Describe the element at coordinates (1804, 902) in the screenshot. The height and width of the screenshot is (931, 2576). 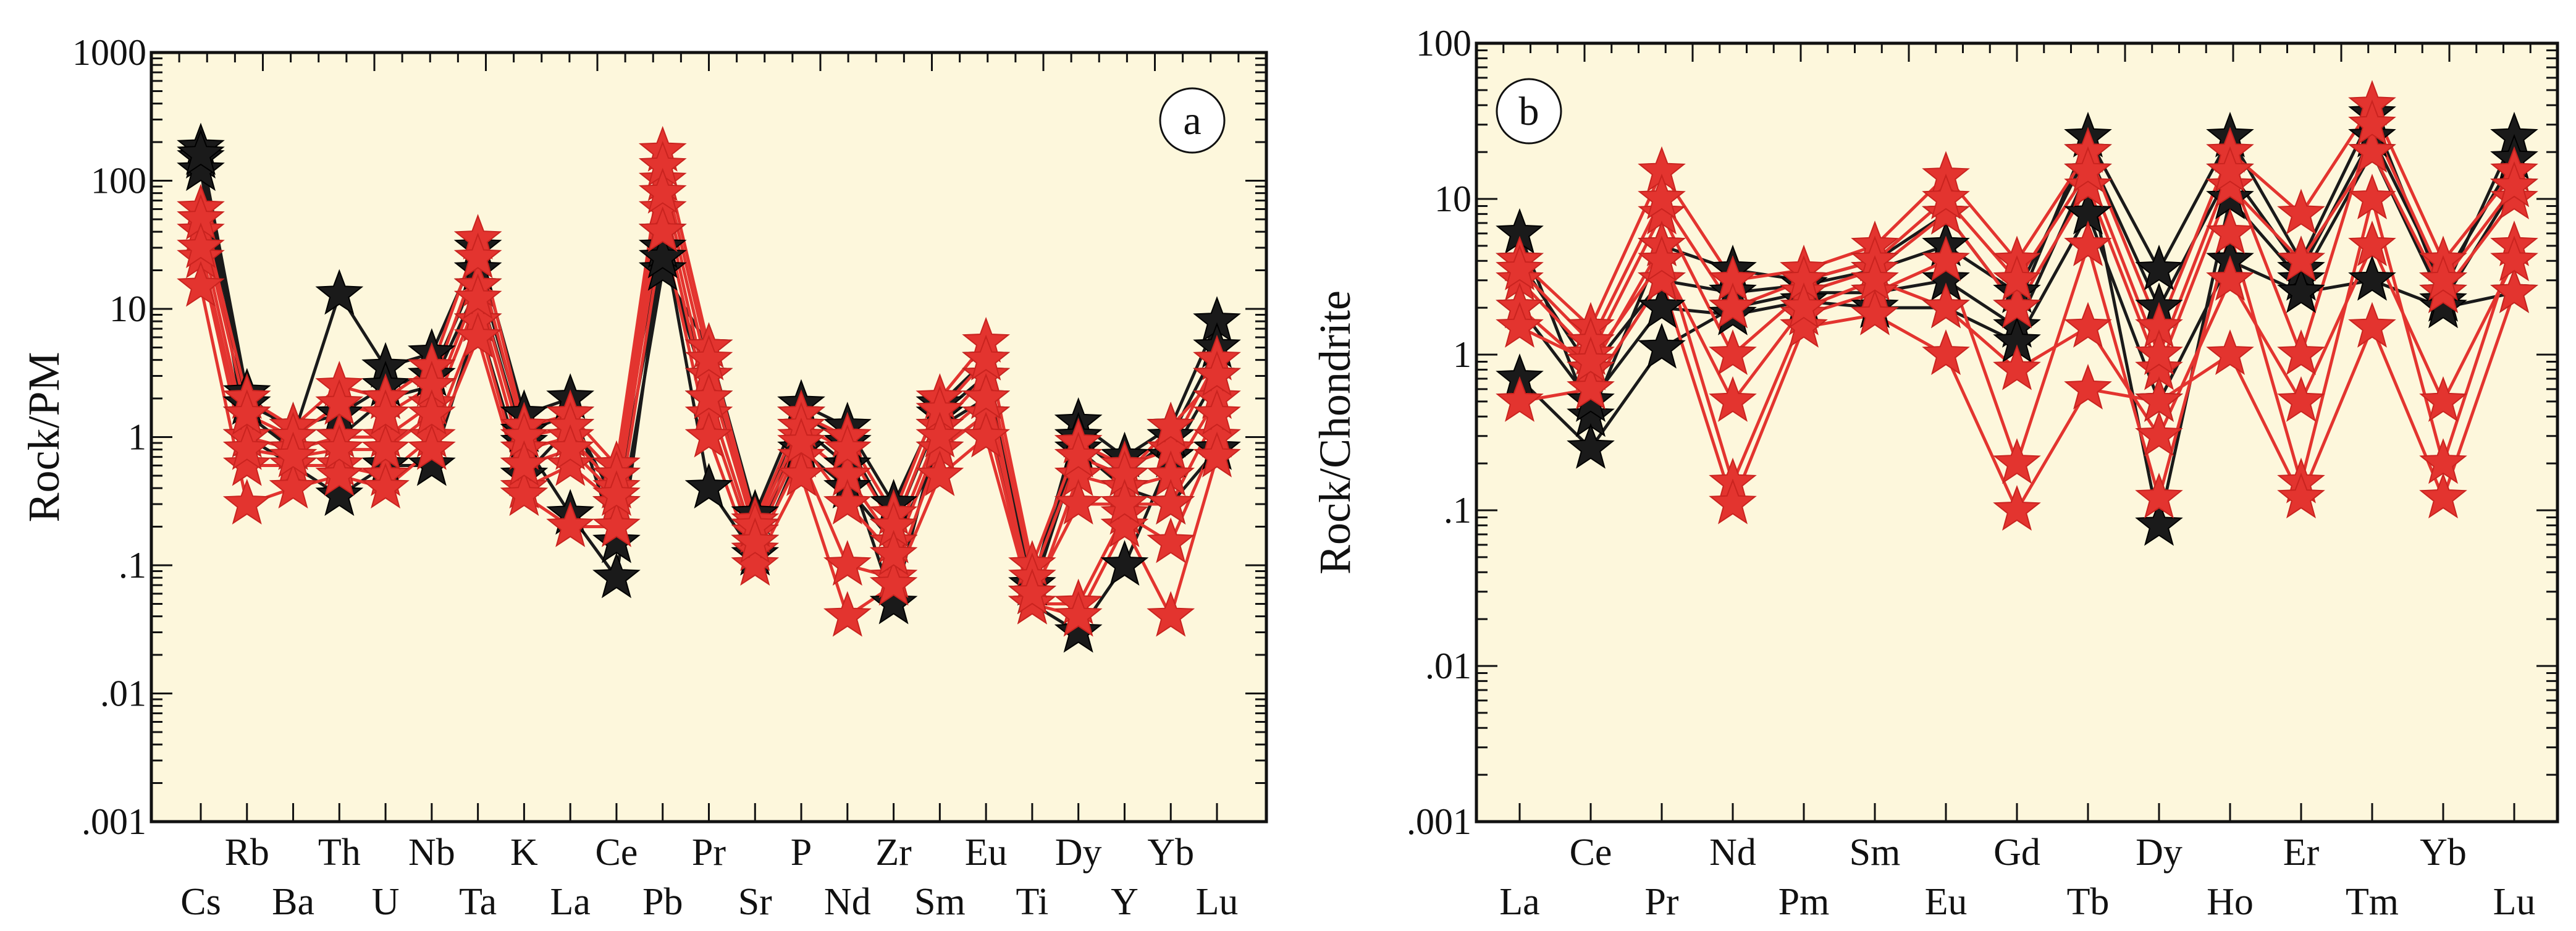
I see `element-label-pm: Pm` at that location.